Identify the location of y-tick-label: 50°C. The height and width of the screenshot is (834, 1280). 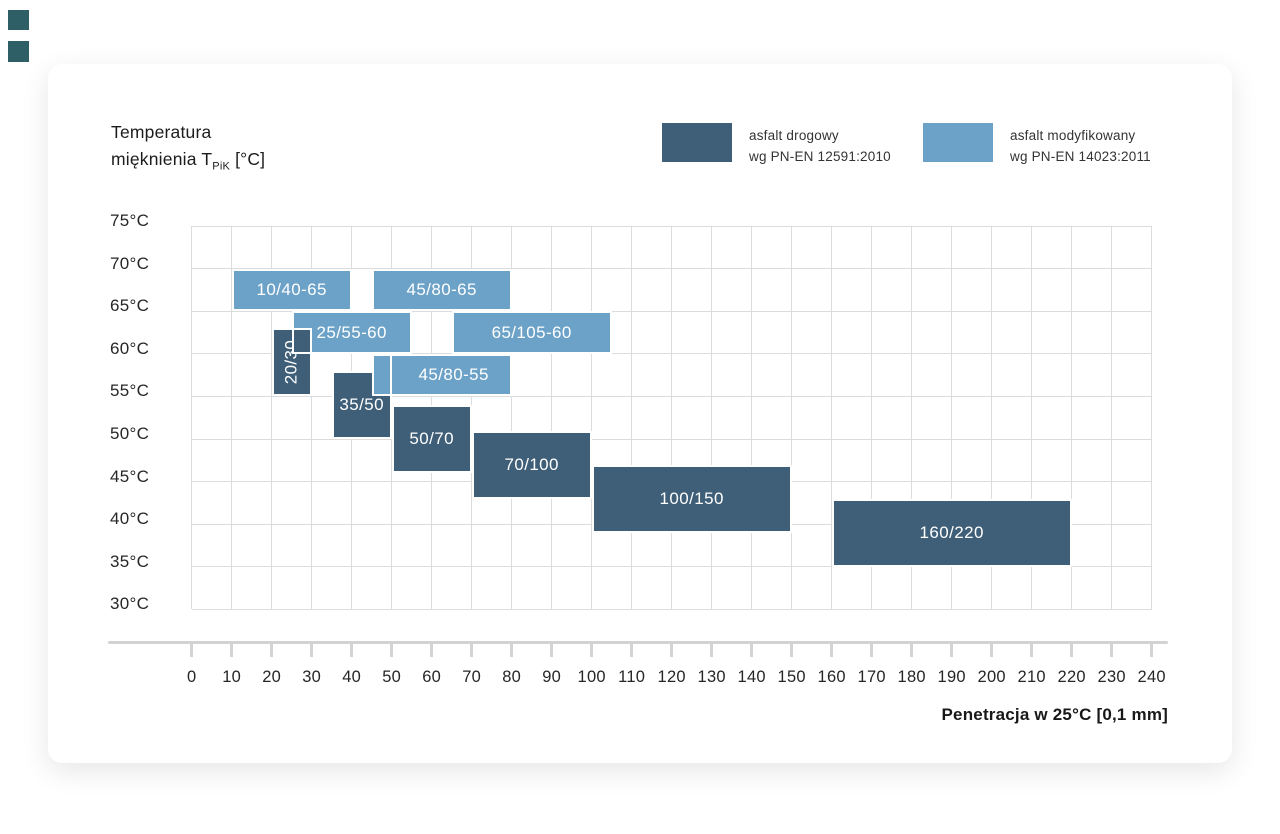
(130, 434).